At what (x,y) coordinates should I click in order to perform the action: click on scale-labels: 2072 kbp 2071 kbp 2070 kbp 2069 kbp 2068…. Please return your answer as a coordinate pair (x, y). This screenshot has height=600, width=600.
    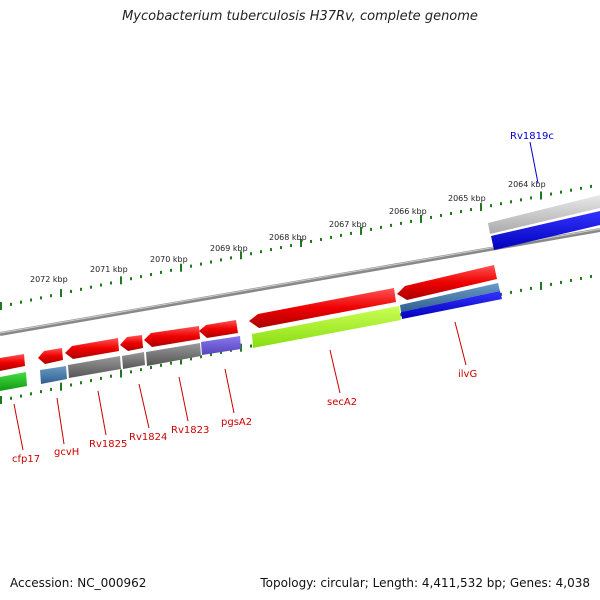
    Looking at the image, I should click on (288, 232).